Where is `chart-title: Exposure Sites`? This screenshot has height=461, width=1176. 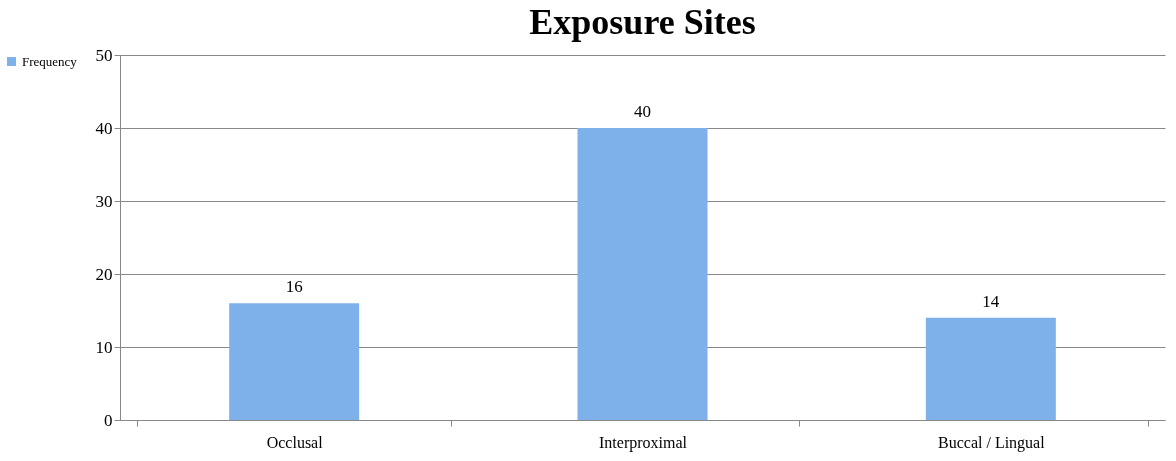 chart-title: Exposure Sites is located at coordinates (642, 22).